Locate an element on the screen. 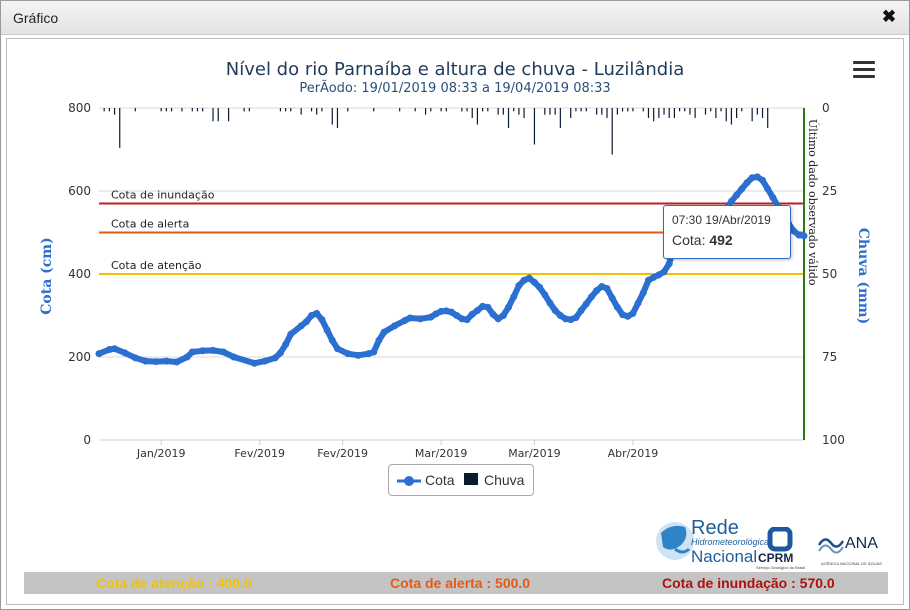 This screenshot has width=910, height=610. chart-menu-hamburger-icon is located at coordinates (864, 70).